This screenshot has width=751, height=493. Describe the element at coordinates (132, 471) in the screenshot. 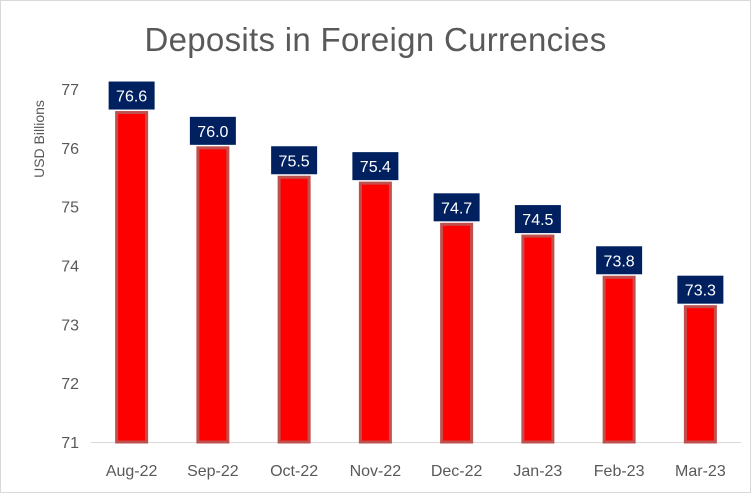

I see `x-tick-label: Aug-22` at that location.